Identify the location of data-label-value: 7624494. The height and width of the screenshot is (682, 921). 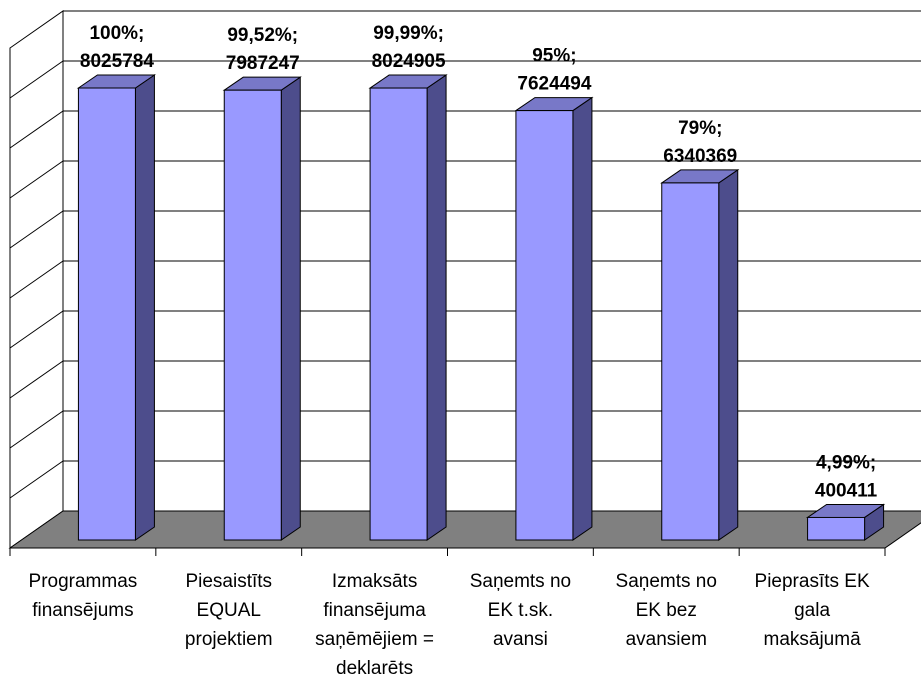
(554, 84).